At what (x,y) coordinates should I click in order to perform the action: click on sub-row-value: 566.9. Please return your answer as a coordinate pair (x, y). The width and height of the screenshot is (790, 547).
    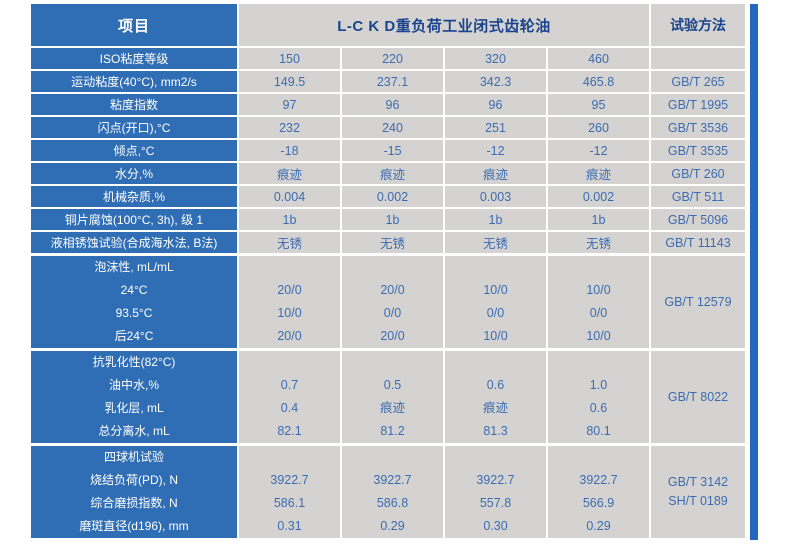
    Looking at the image, I should click on (598, 503).